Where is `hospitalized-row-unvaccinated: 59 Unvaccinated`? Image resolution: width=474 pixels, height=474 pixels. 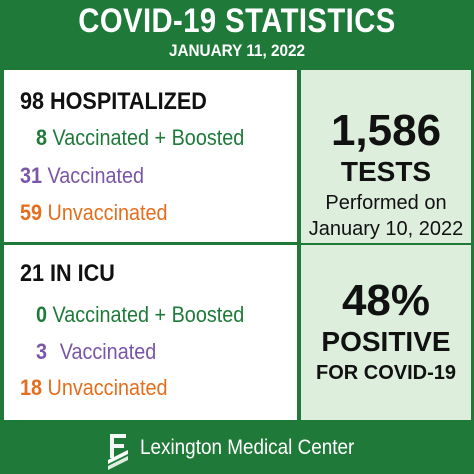
hospitalized-row-unvaccinated: 59 Unvaccinated is located at coordinates (94, 213).